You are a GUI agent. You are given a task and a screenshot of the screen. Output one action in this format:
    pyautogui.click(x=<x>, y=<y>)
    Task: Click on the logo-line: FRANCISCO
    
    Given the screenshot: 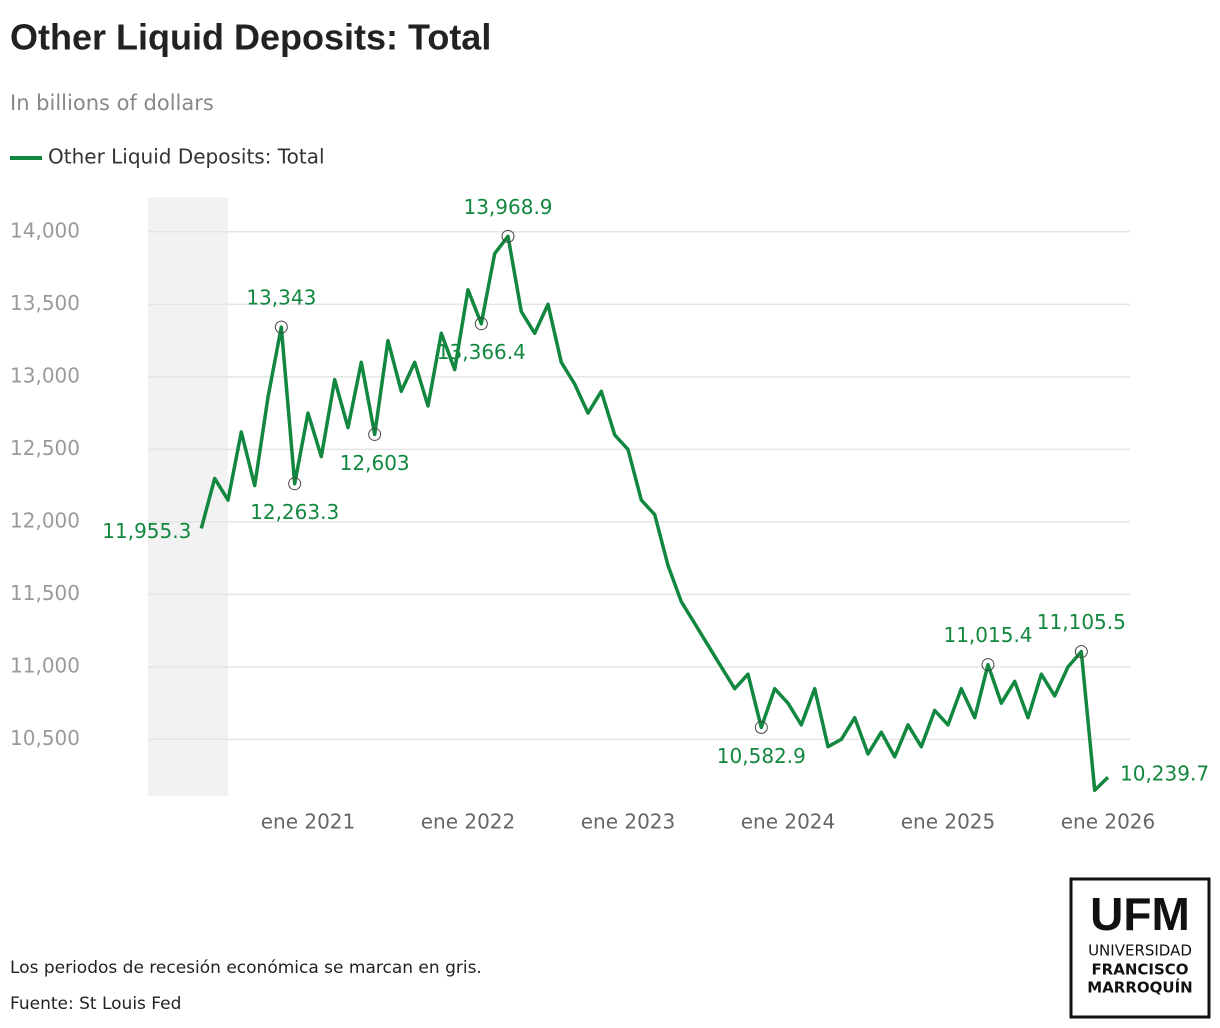 What is the action you would take?
    pyautogui.click(x=1139, y=970)
    